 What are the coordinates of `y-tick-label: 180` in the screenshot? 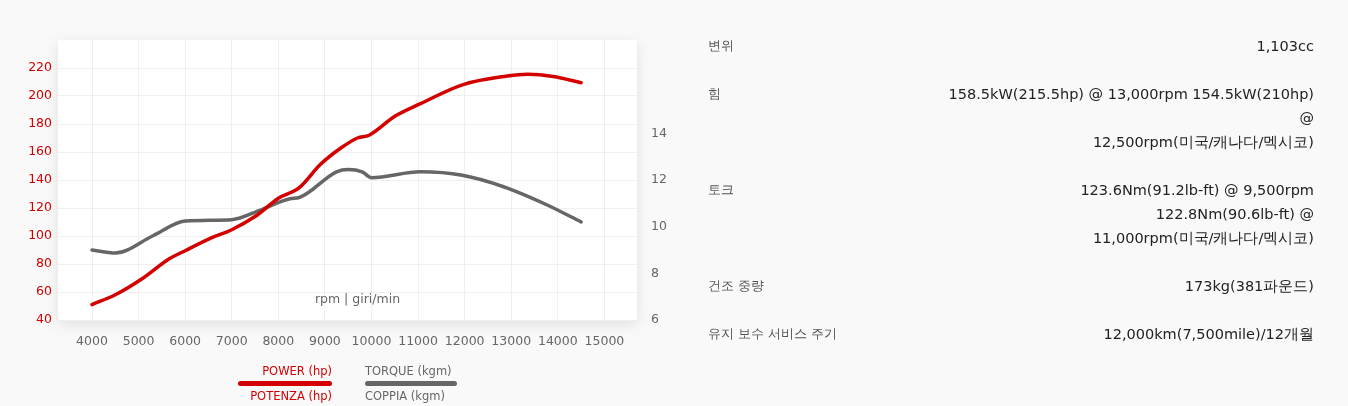 It's located at (40, 123).